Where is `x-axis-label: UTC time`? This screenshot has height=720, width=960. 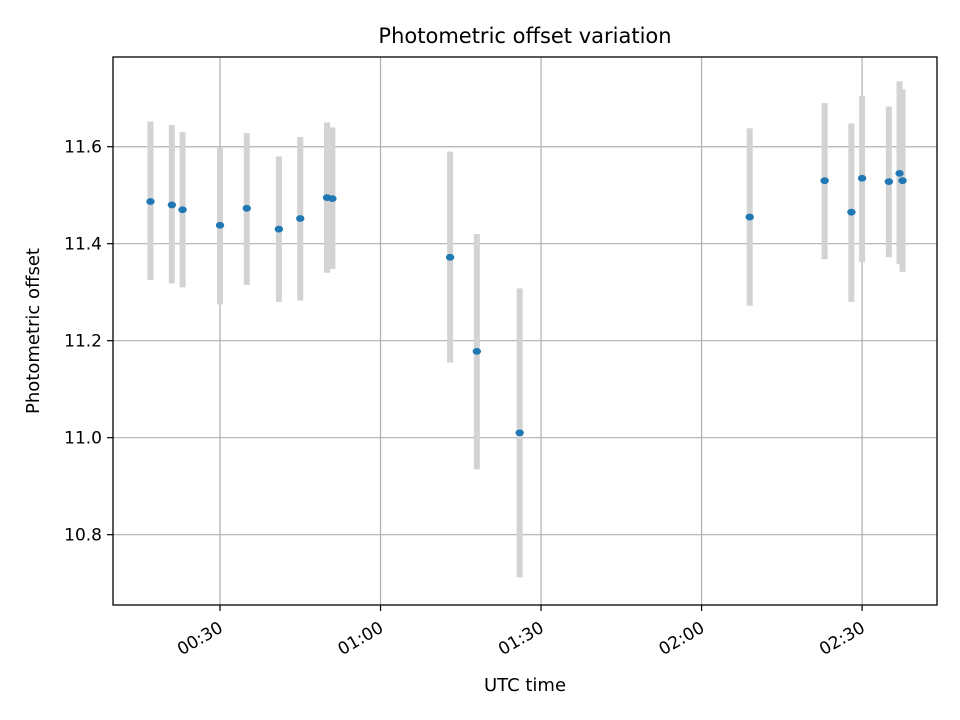
x-axis-label: UTC time is located at coordinates (525, 685).